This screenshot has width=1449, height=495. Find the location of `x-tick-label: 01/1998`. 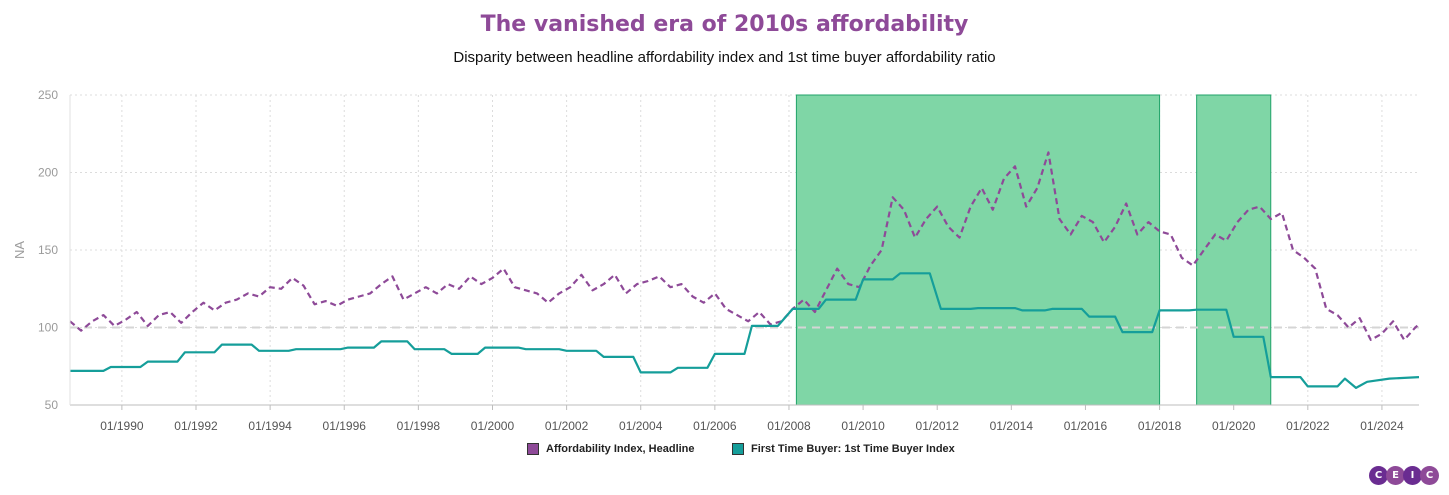

x-tick-label: 01/1998 is located at coordinates (419, 426).